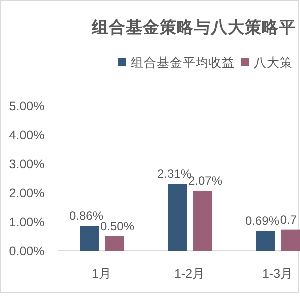 The image size is (300, 300). Describe the element at coordinates (190, 274) in the screenshot. I see `x-tick-label: 1-2月` at that location.